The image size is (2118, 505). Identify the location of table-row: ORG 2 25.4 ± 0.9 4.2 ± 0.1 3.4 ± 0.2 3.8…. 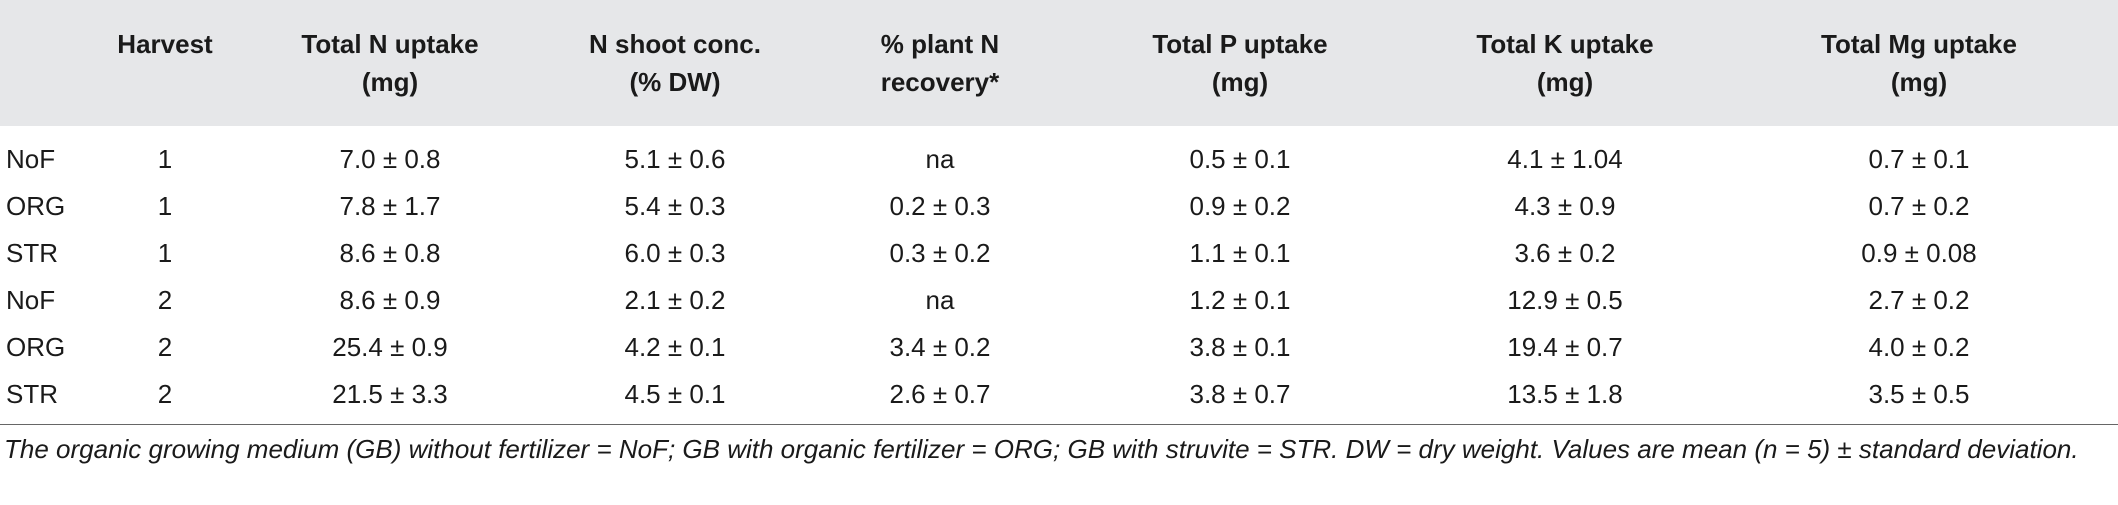
(1059, 347).